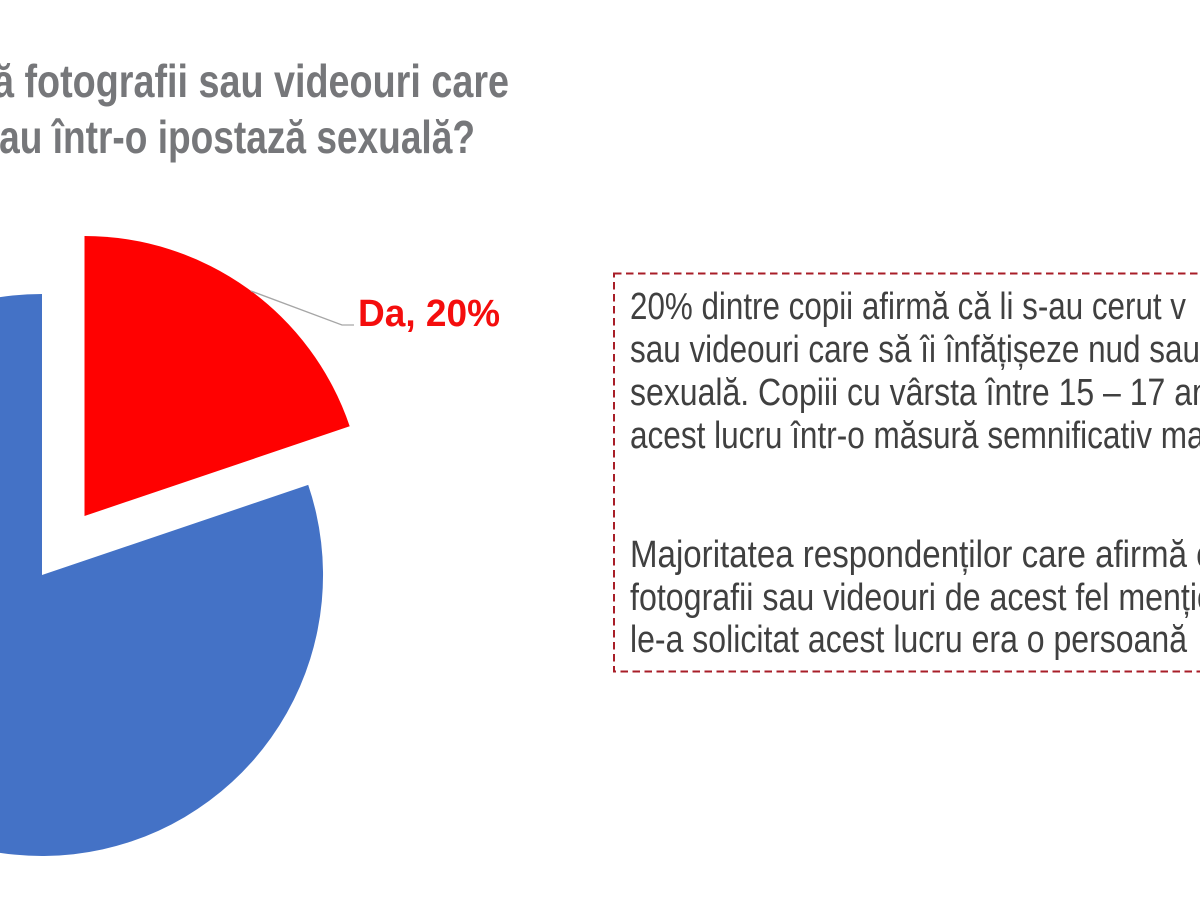 The image size is (1200, 900). I want to click on svg-text: sau într-o ipostază sexuală?, so click(237, 137).